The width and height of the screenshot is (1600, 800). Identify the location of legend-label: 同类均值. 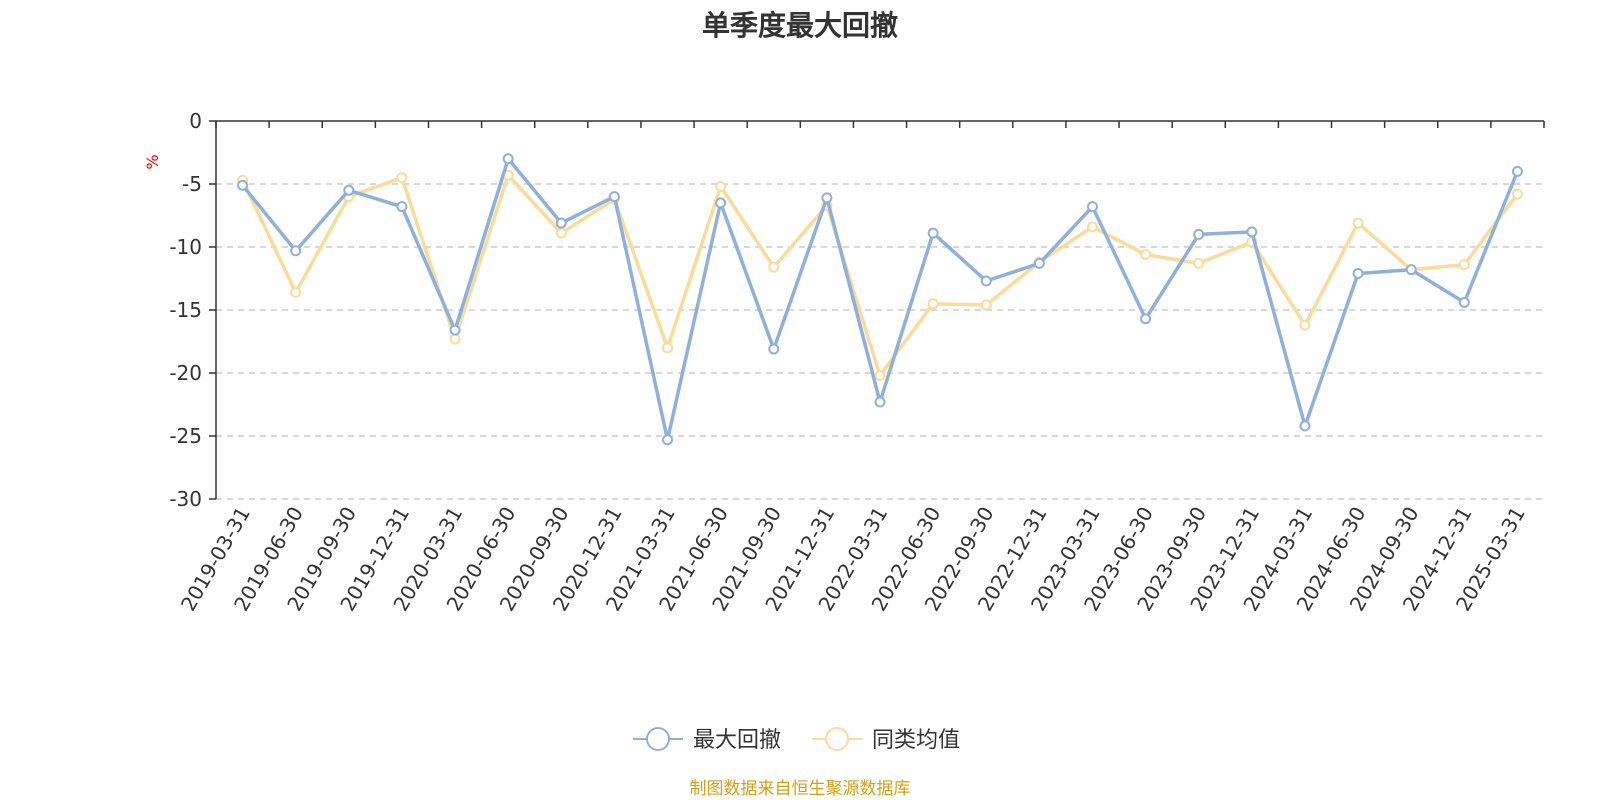
(916, 740).